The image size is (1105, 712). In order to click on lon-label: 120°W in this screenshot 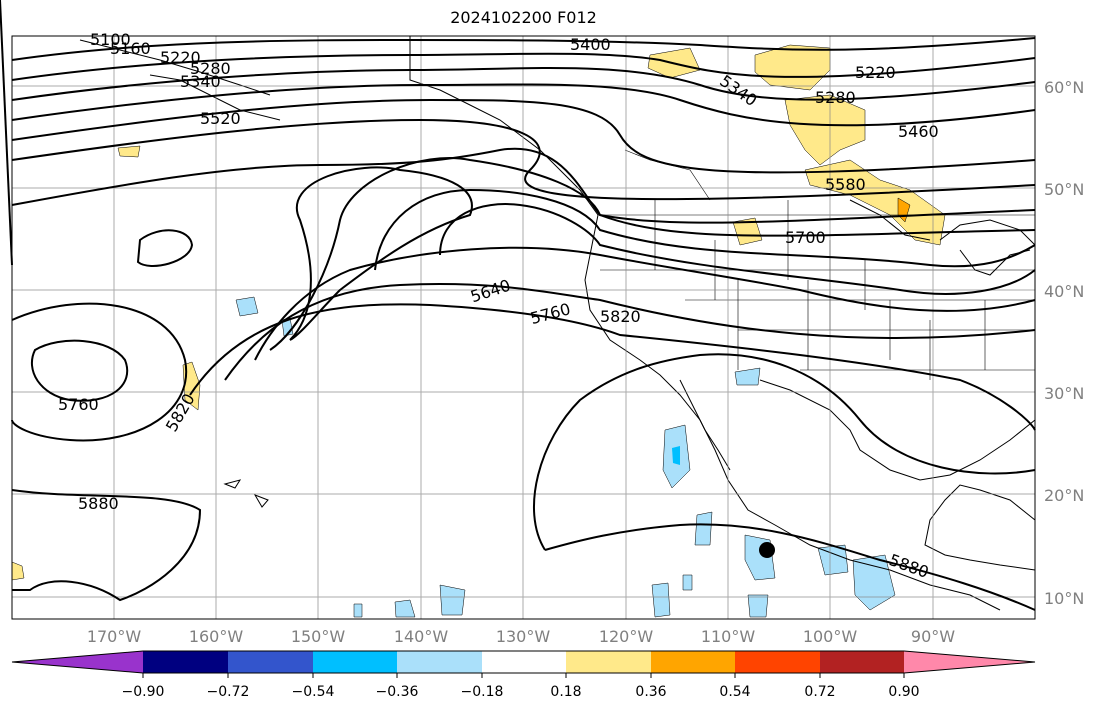, I will do `click(626, 636)`.